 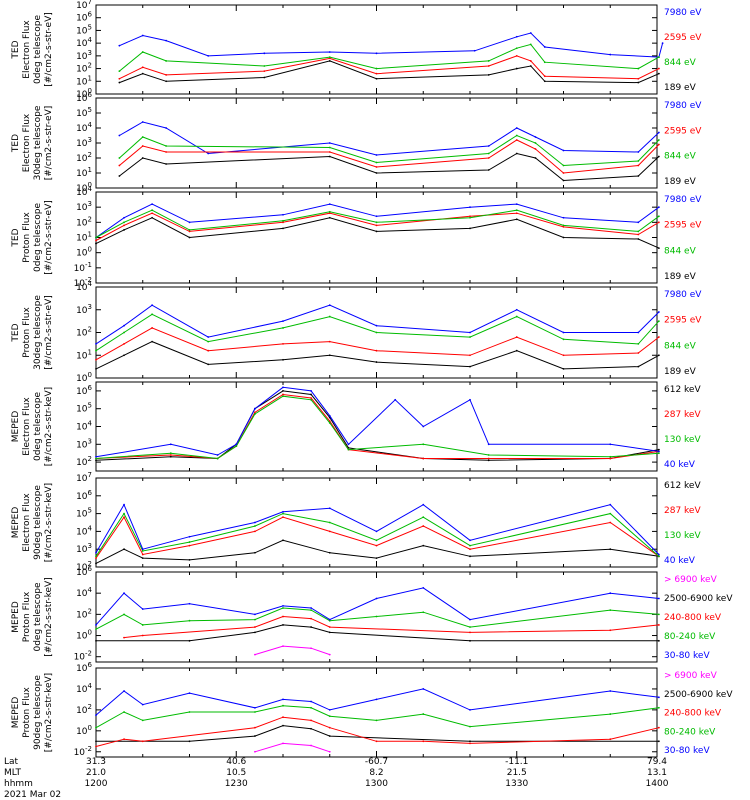 What do you see at coordinates (49, 522) in the screenshot?
I see `y-axis-label: [#/cm2-s-str-keV]` at bounding box center [49, 522].